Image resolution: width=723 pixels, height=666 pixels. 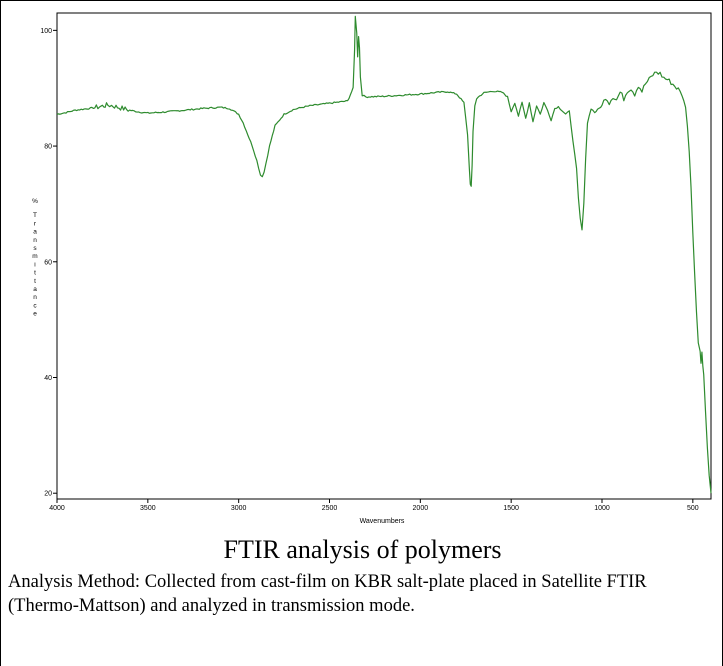 I want to click on x-tick-label: 3000, so click(x=239, y=508).